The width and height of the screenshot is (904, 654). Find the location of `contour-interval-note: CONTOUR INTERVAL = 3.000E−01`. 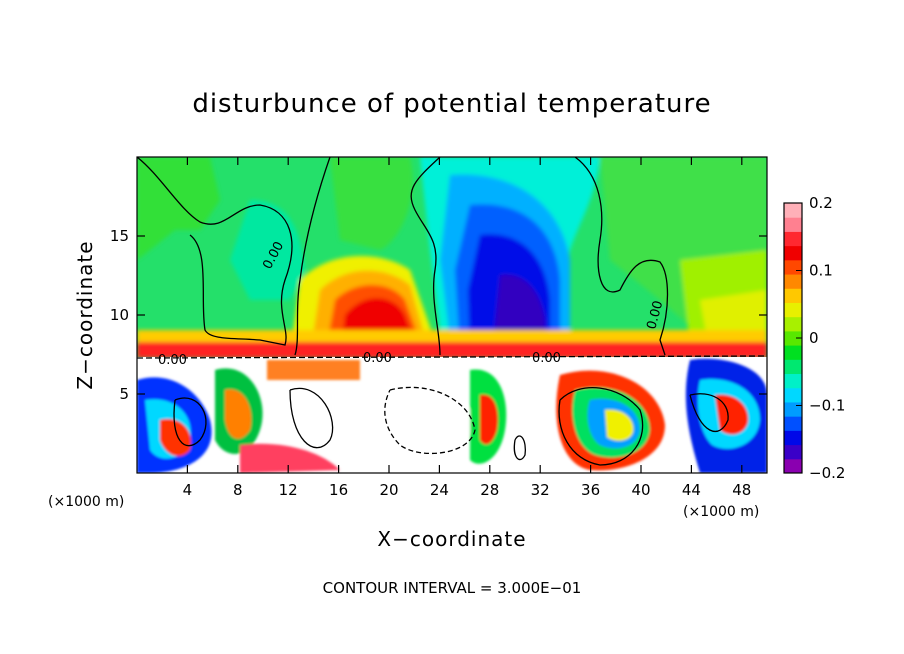

contour-interval-note: CONTOUR INTERVAL = 3.000E−01 is located at coordinates (452, 588).